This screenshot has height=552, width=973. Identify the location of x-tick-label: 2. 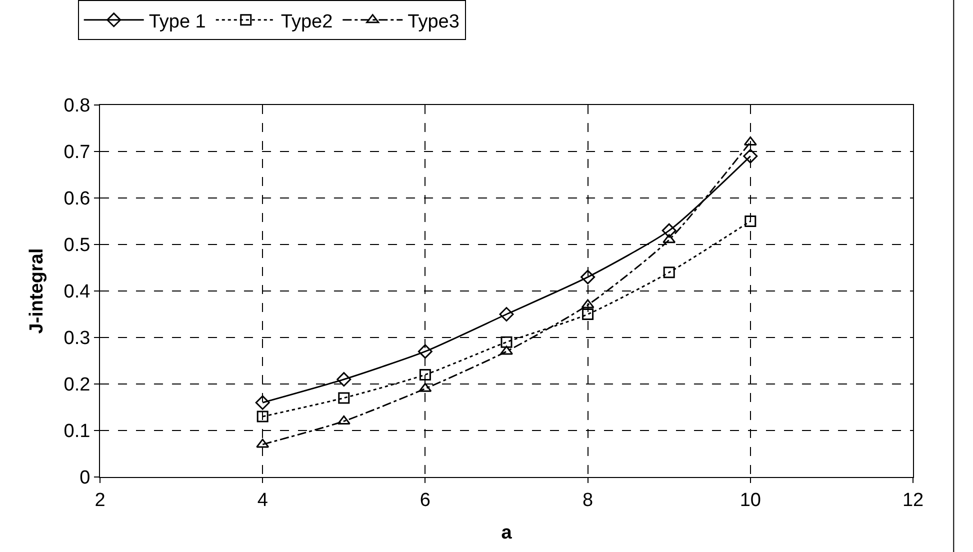
(100, 500).